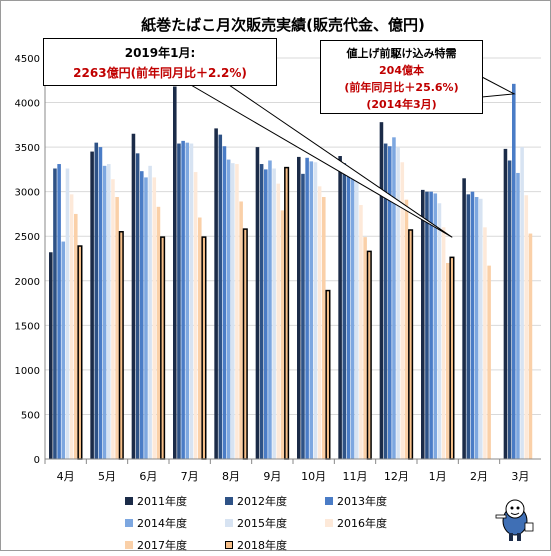 This screenshot has width=551, height=556. I want to click on x-tick-label: 10月, so click(313, 476).